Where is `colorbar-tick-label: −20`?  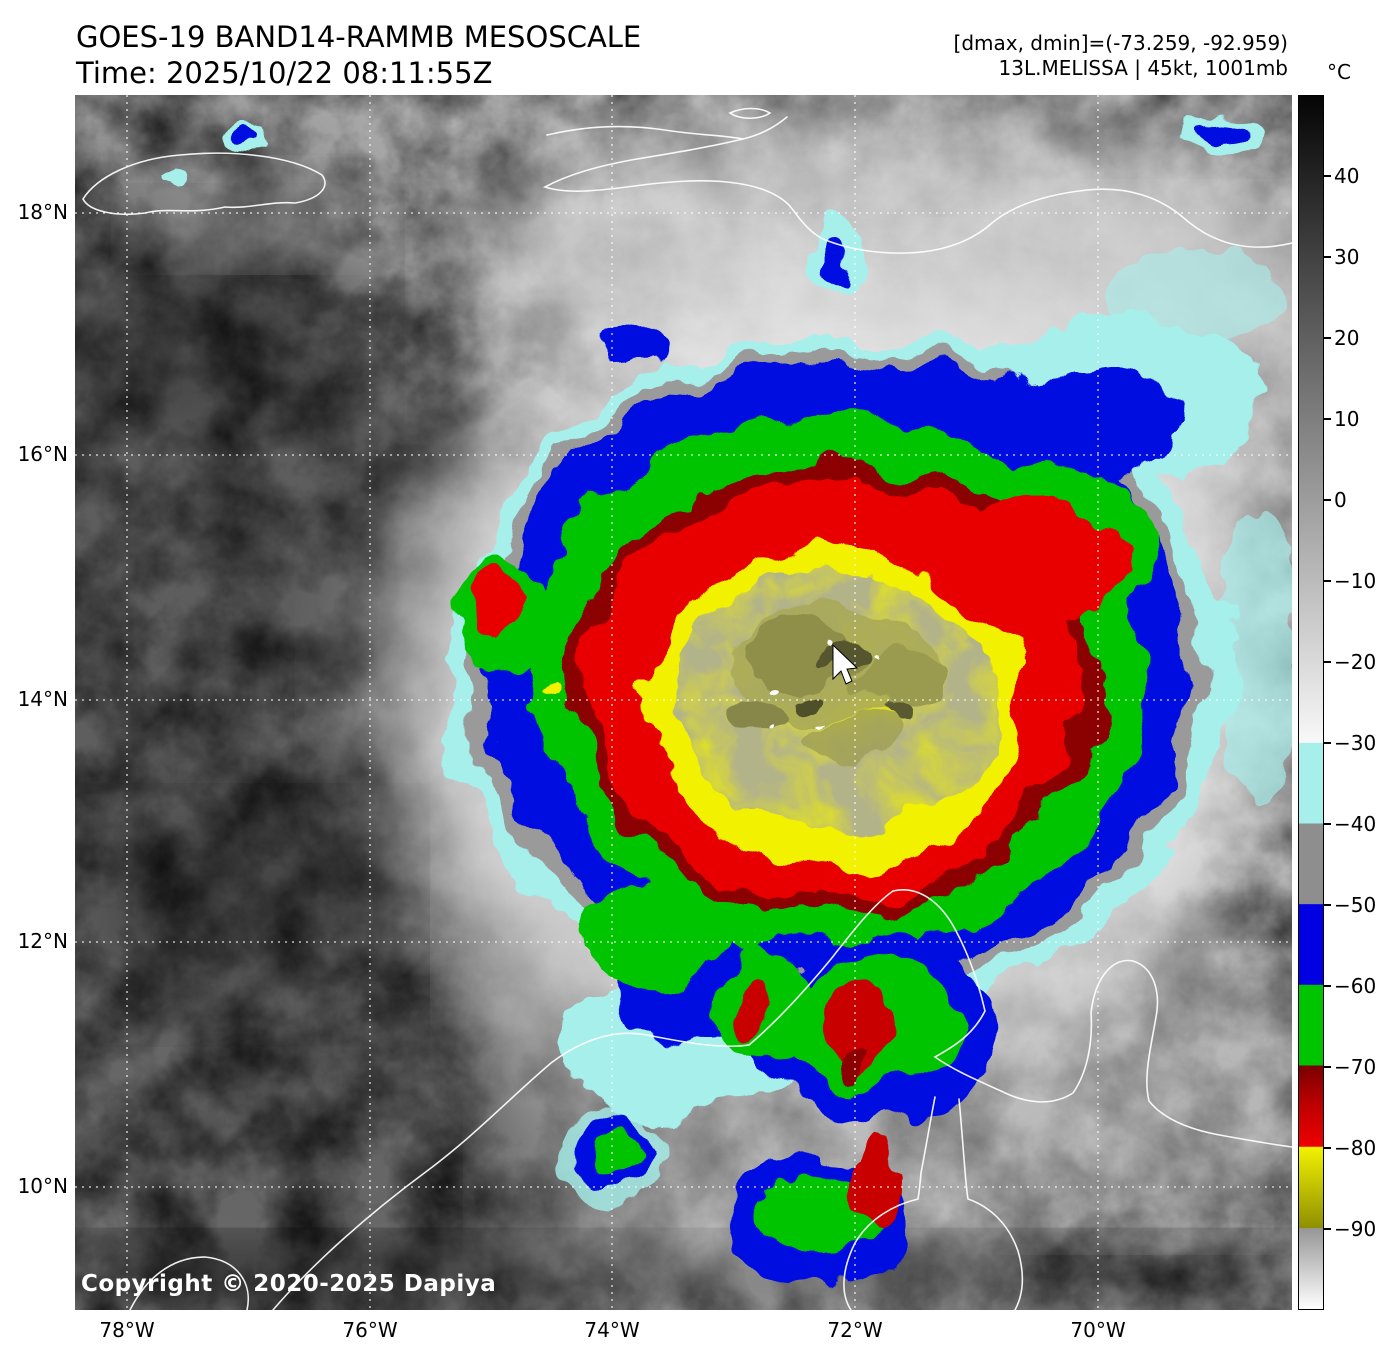
colorbar-tick-label: −20 is located at coordinates (1350, 662).